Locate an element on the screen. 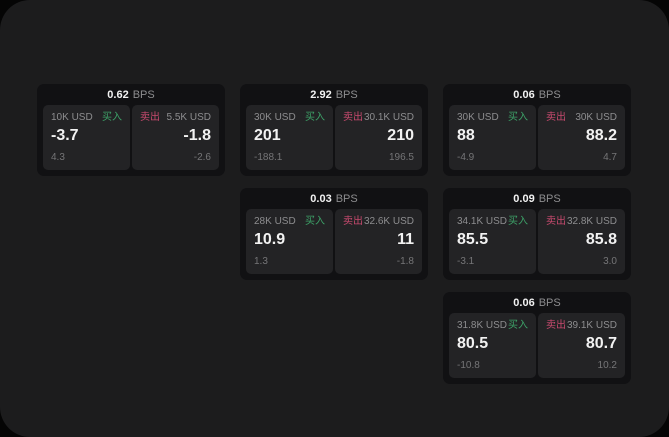 This screenshot has width=669, height=437. sell-panel-top: 卖出 39.1K USD is located at coordinates (581, 326).